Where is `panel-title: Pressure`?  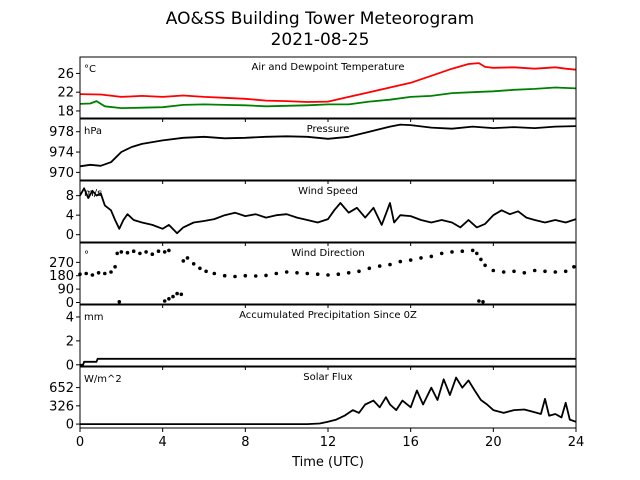
panel-title: Pressure is located at coordinates (328, 129).